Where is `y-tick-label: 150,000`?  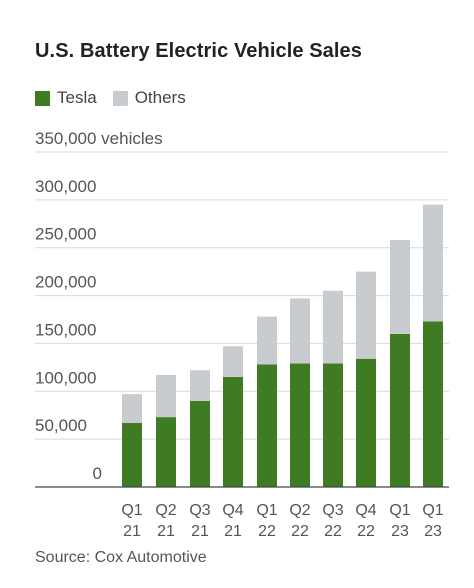
y-tick-label: 150,000 is located at coordinates (65, 329).